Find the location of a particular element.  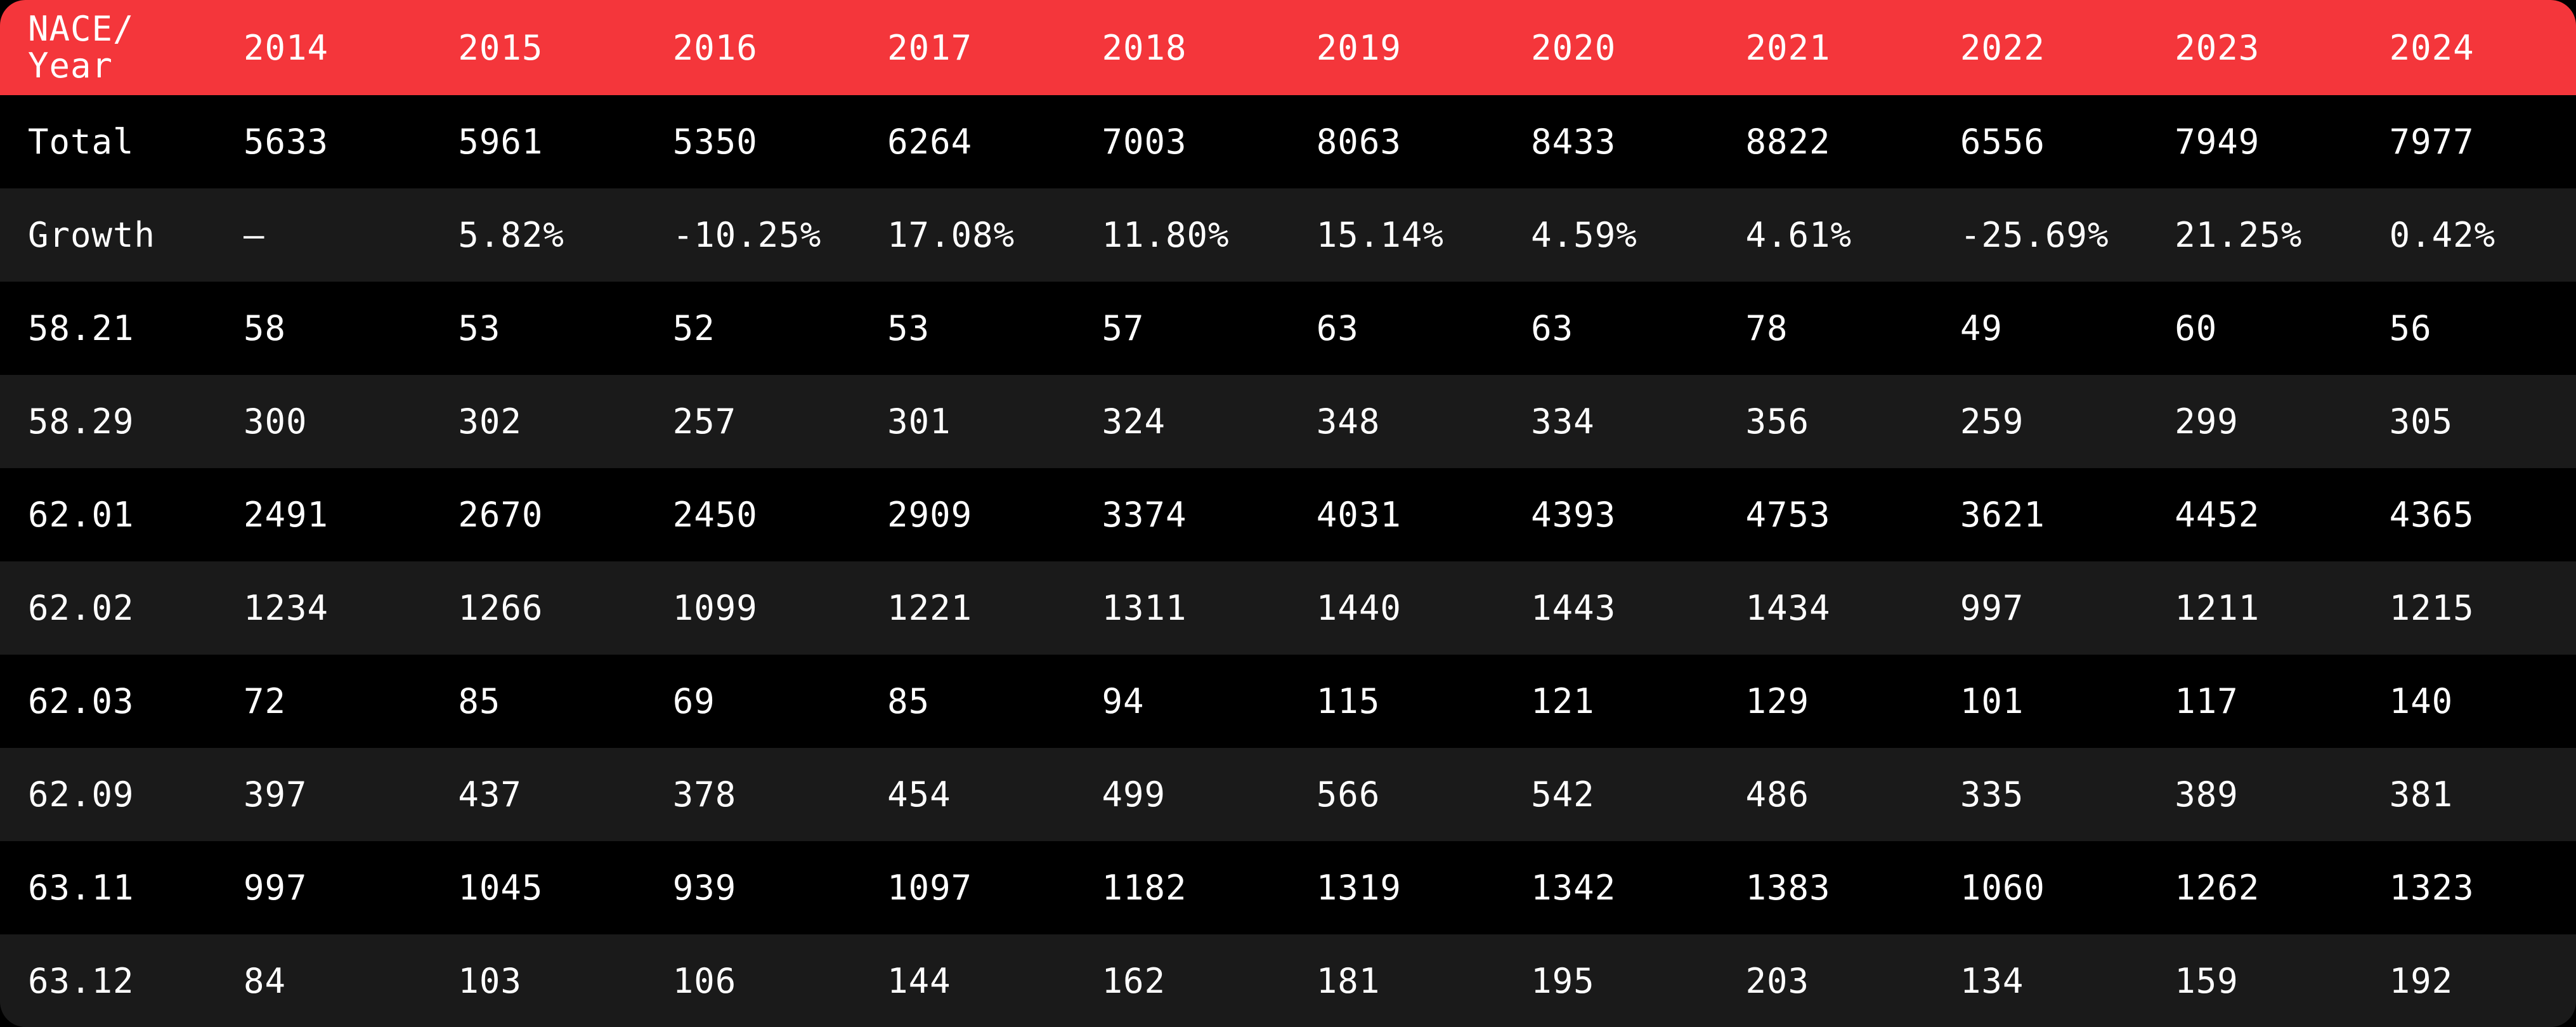

year-header-cell: 2017 is located at coordinates (930, 47).